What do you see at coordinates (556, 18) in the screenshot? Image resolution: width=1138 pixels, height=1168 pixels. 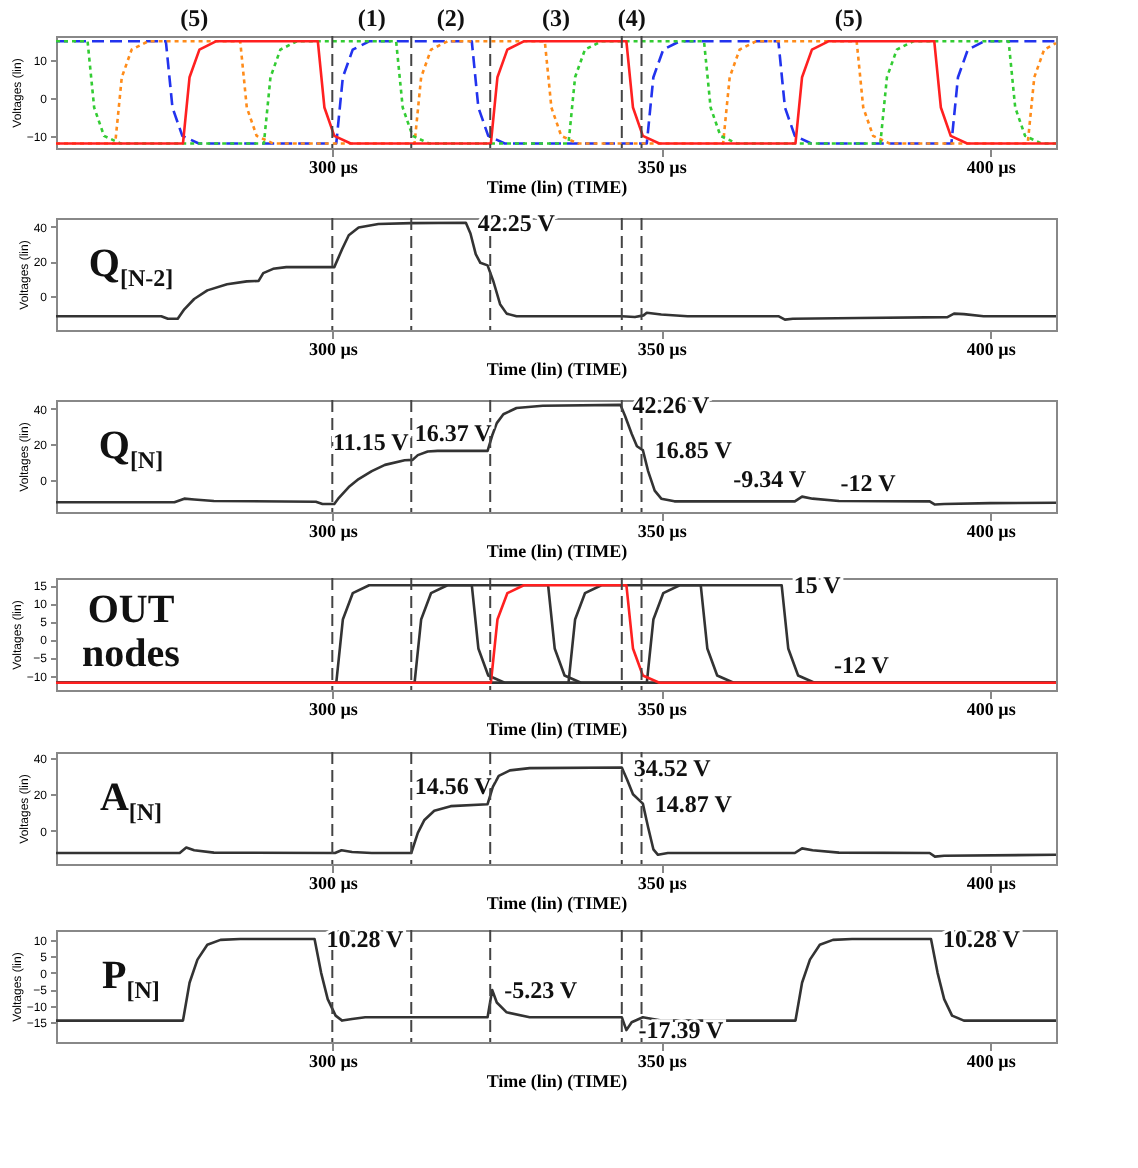 I see `text: (3)` at bounding box center [556, 18].